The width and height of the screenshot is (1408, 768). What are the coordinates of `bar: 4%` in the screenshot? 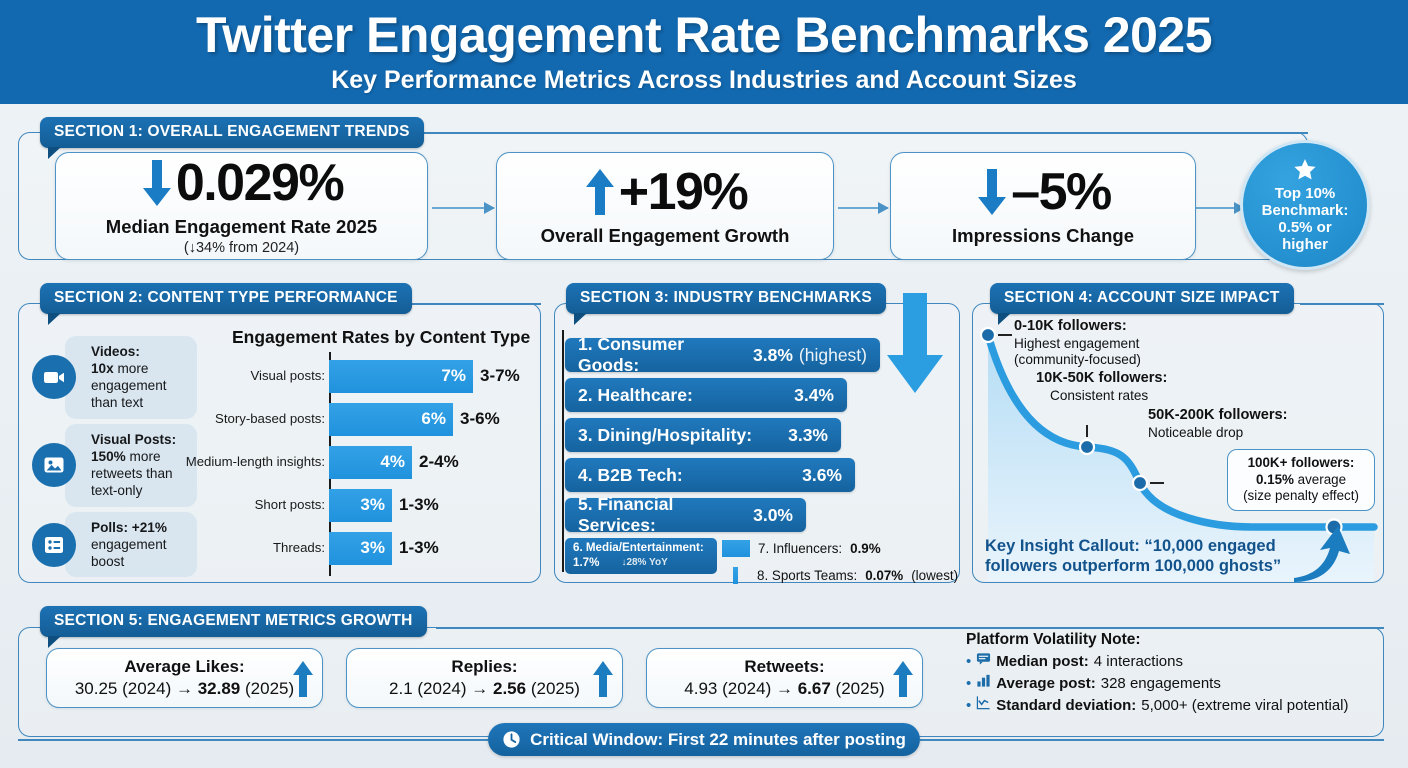 It's located at (370, 462).